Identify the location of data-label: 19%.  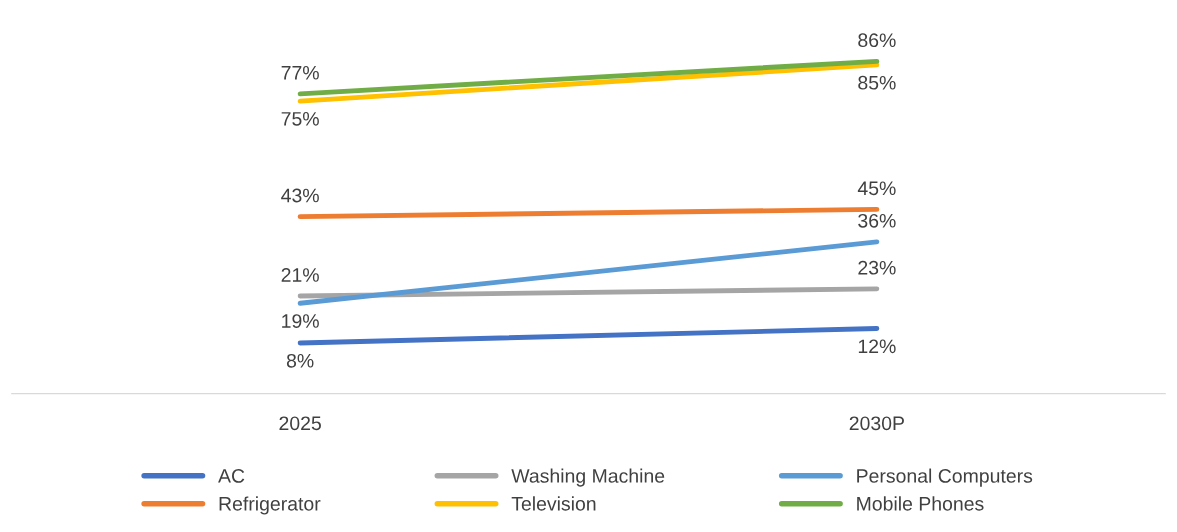
(300, 321).